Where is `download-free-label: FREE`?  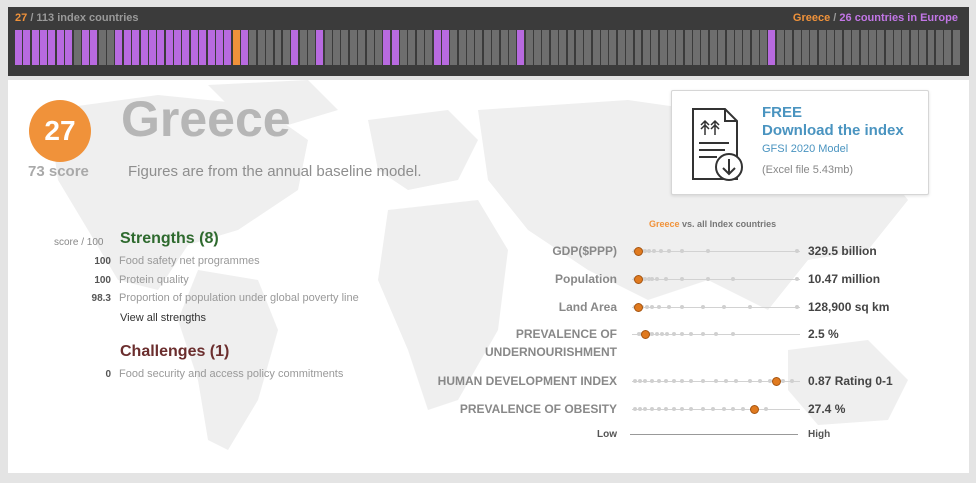 download-free-label: FREE is located at coordinates (782, 112).